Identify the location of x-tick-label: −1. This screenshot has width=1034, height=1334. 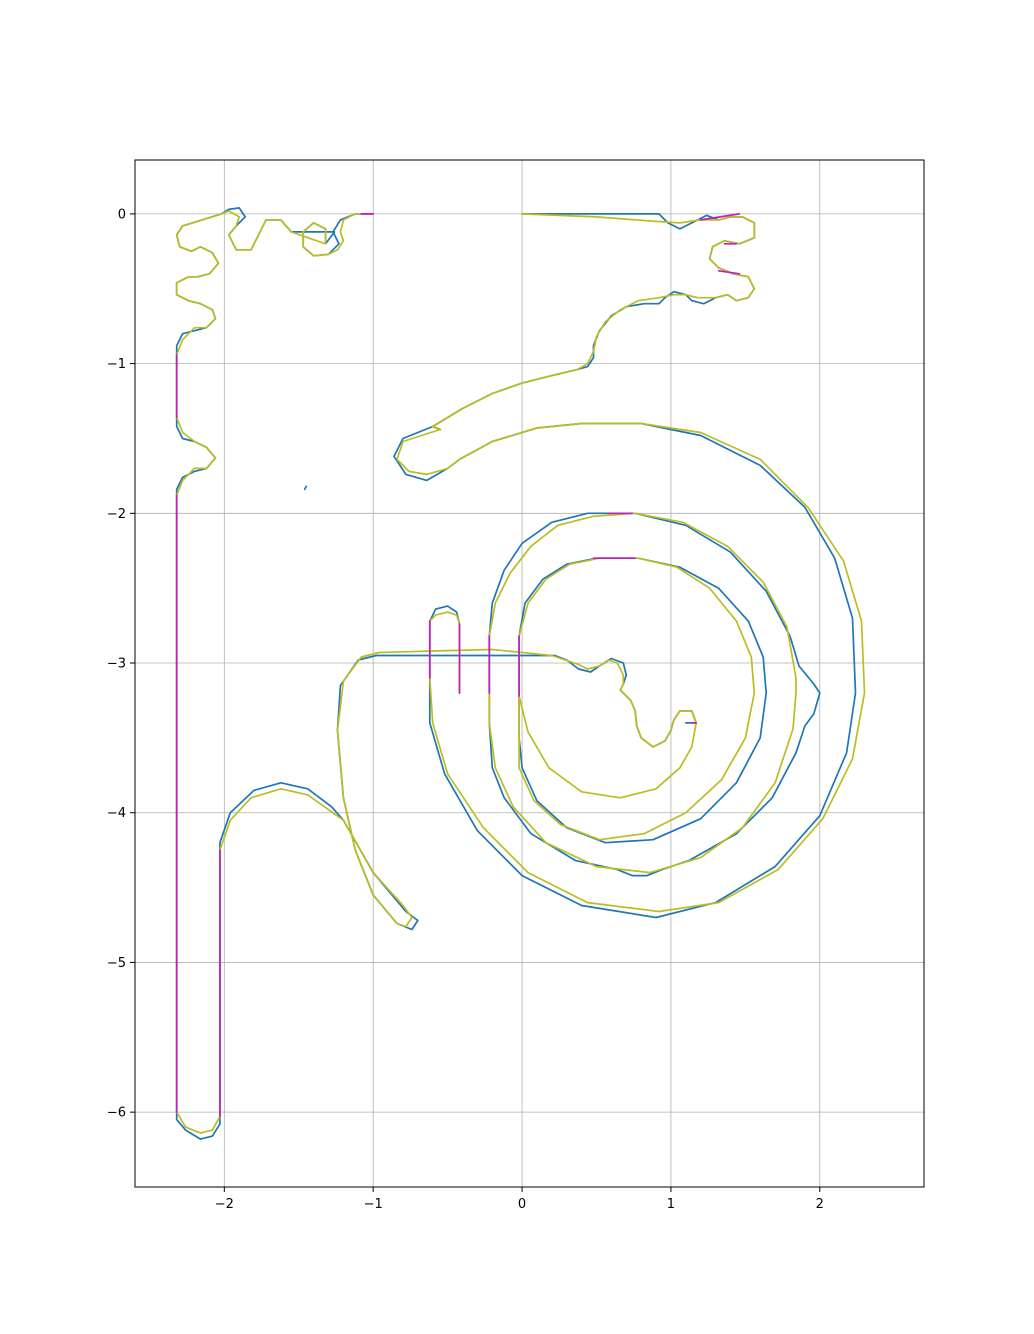
(373, 1204).